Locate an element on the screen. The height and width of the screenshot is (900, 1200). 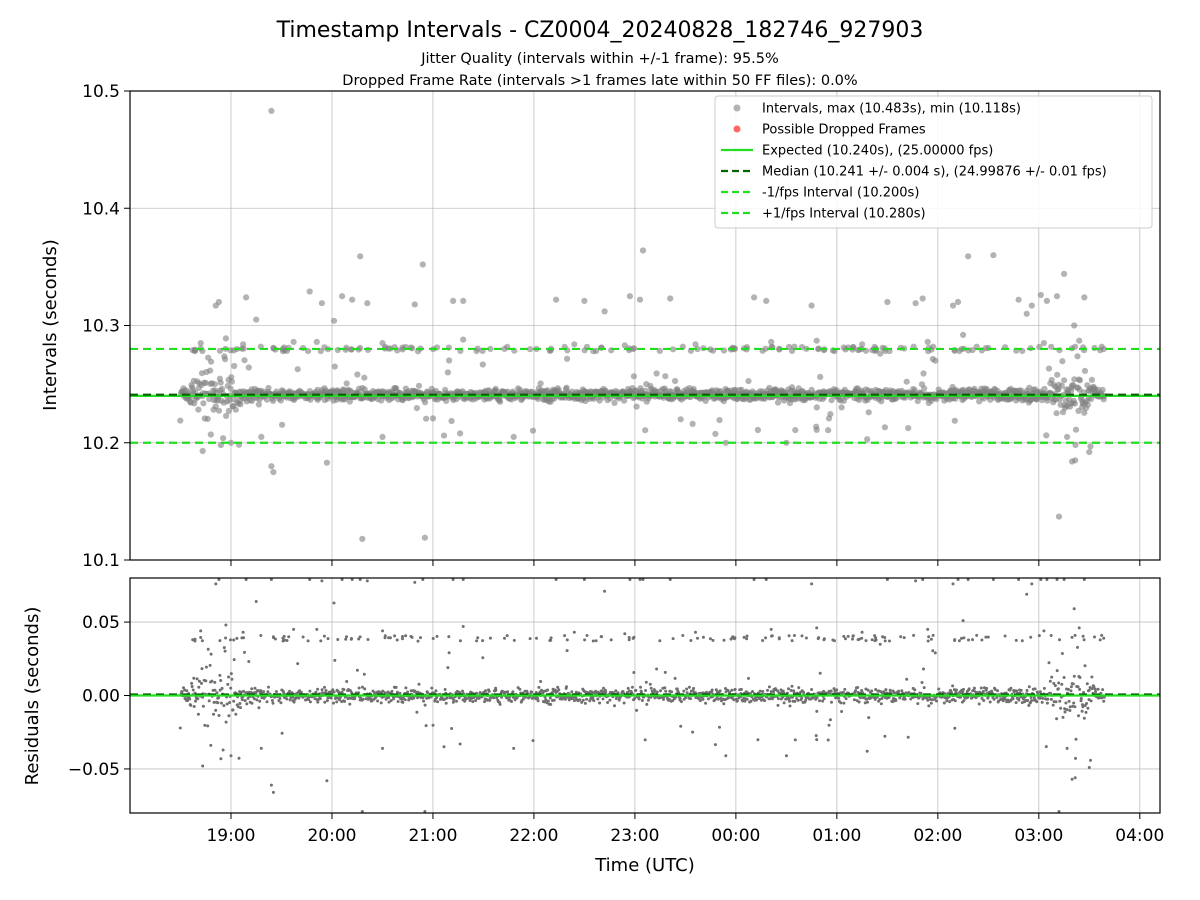
intervals-y-ticks: 10.1 10.2 10.3 10.4 10.5 is located at coordinates (106, 326).